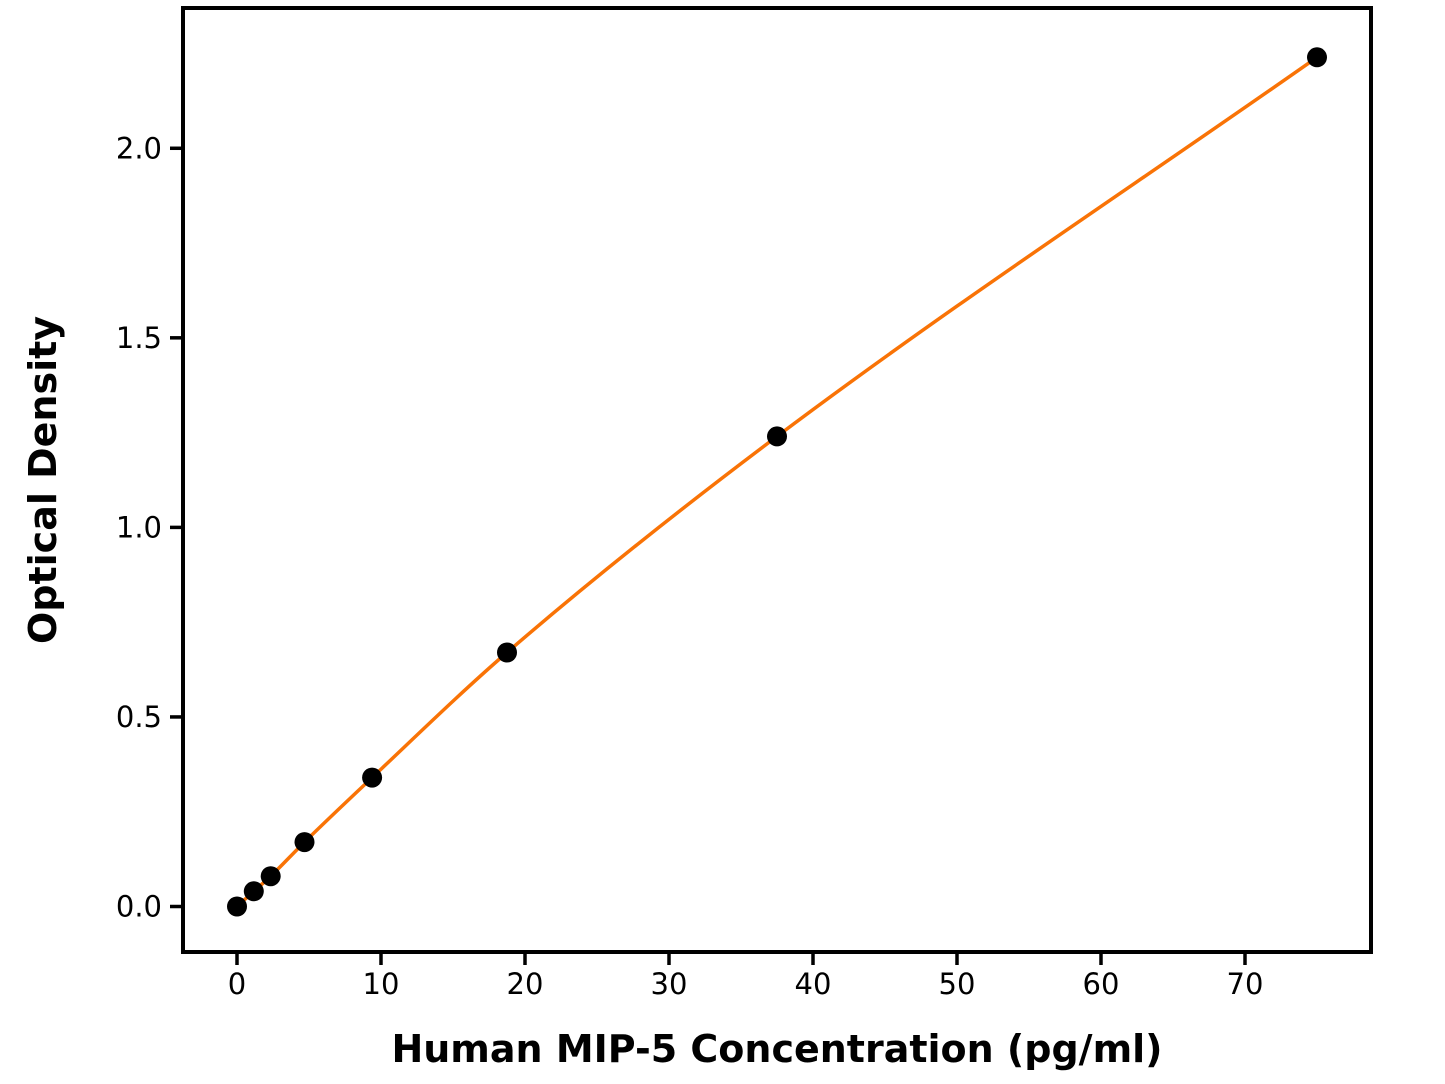 The height and width of the screenshot is (1084, 1445). What do you see at coordinates (139, 527) in the screenshot?
I see `y-tick-label: 1.0` at bounding box center [139, 527].